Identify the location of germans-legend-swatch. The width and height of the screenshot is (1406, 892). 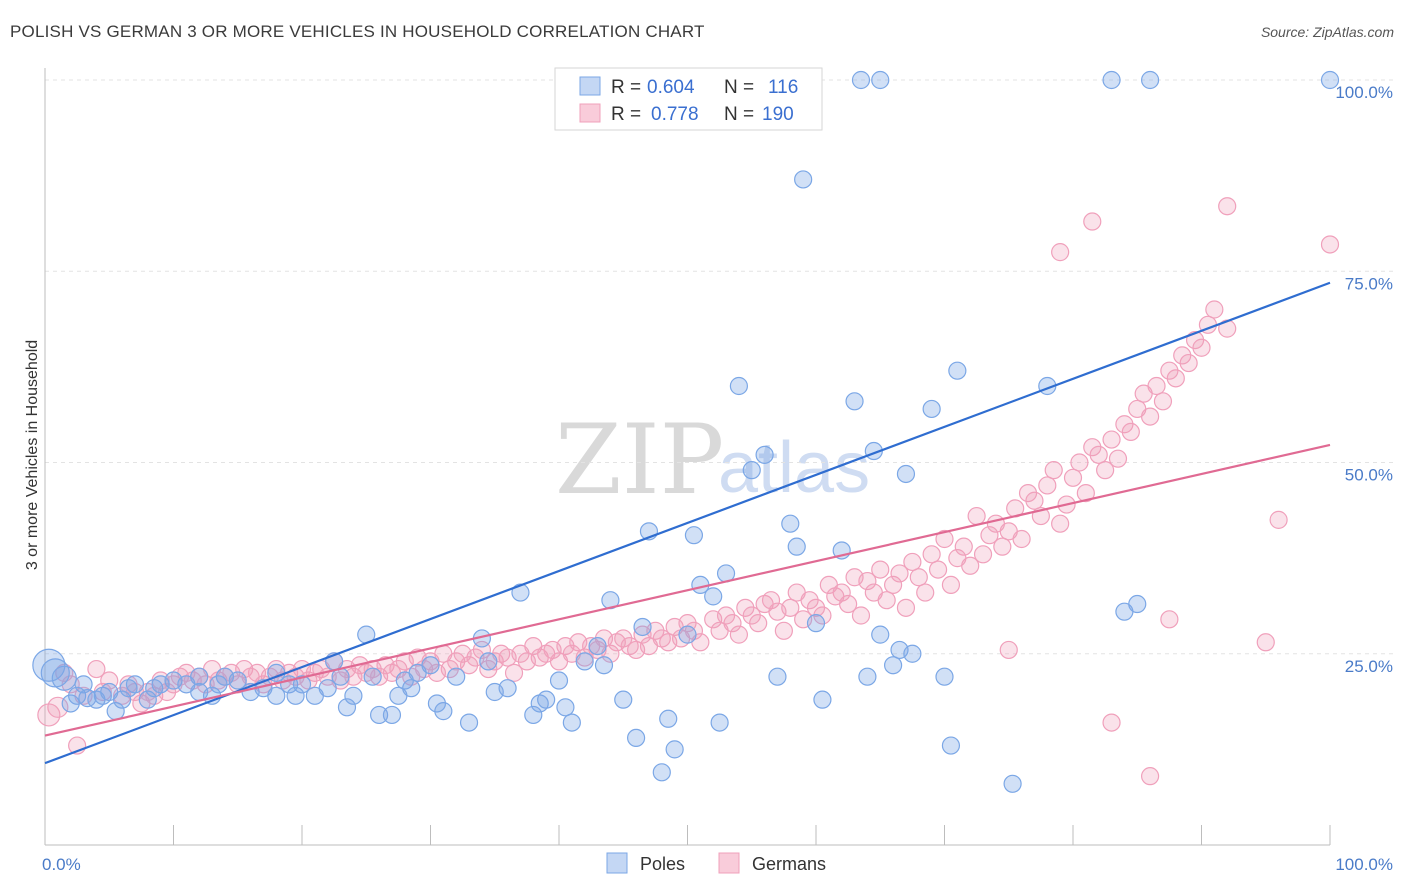
(590, 113).